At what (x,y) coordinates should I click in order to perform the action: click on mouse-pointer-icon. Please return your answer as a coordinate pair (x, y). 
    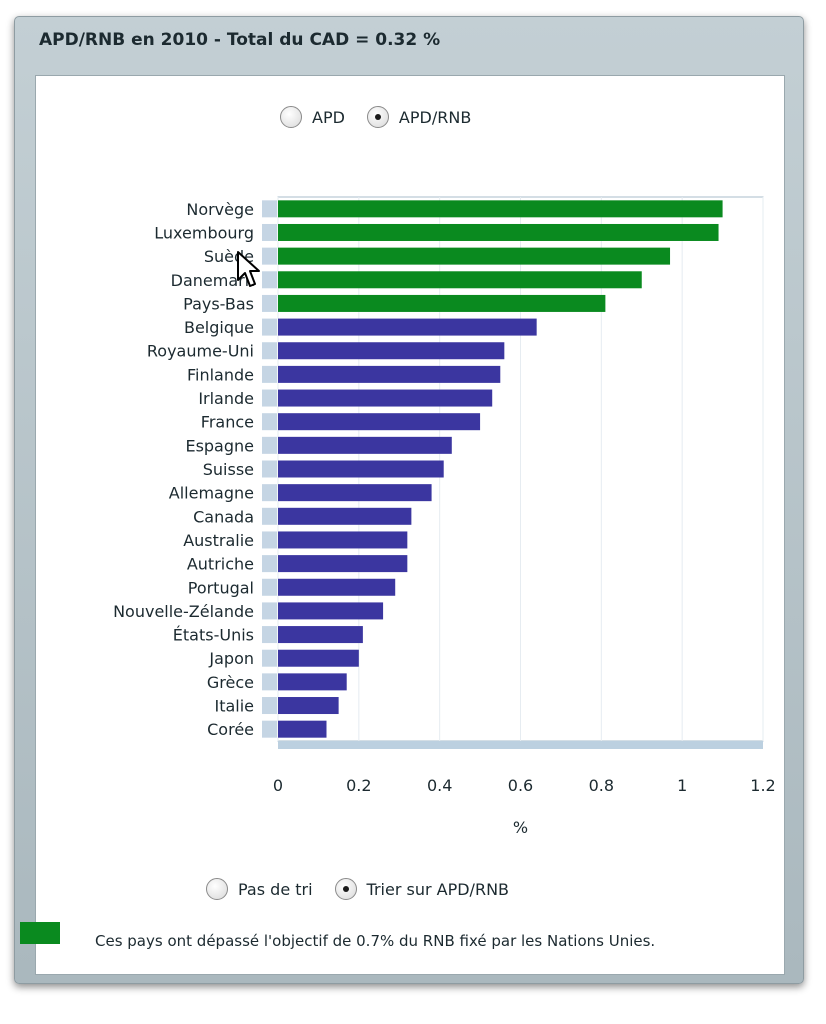
    Looking at the image, I should click on (248, 269).